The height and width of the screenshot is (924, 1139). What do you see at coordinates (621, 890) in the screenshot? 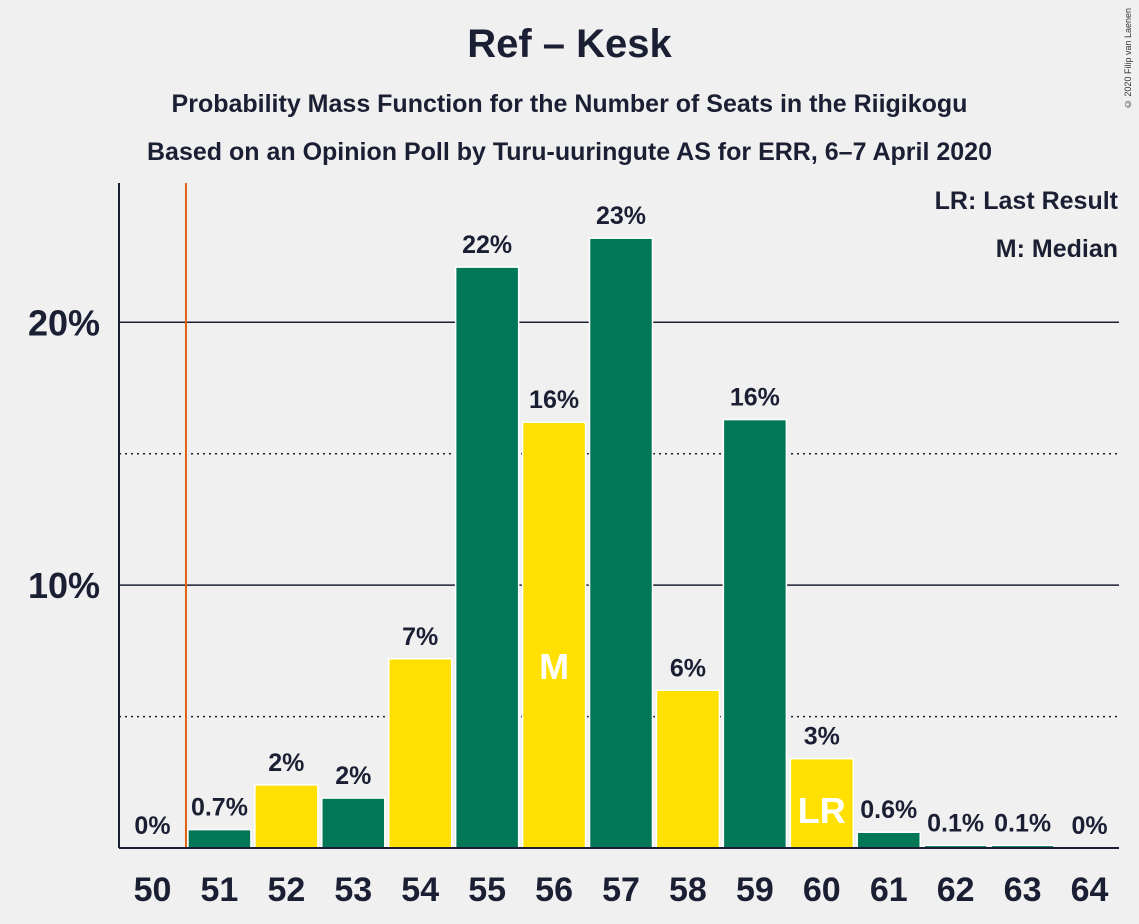
I see `x-tick-label-57: 57` at bounding box center [621, 890].